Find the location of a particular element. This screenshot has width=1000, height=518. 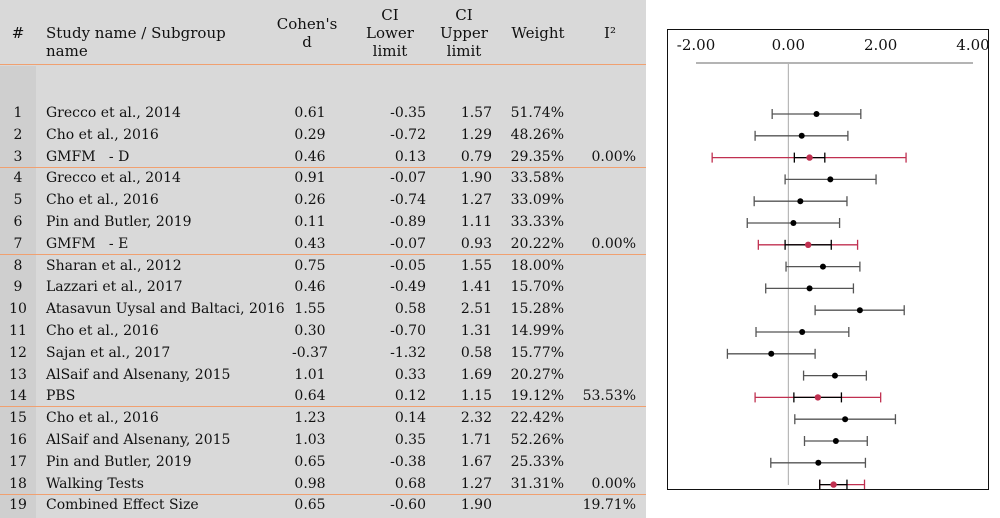

row-weight: 33.58% is located at coordinates (537, 178).